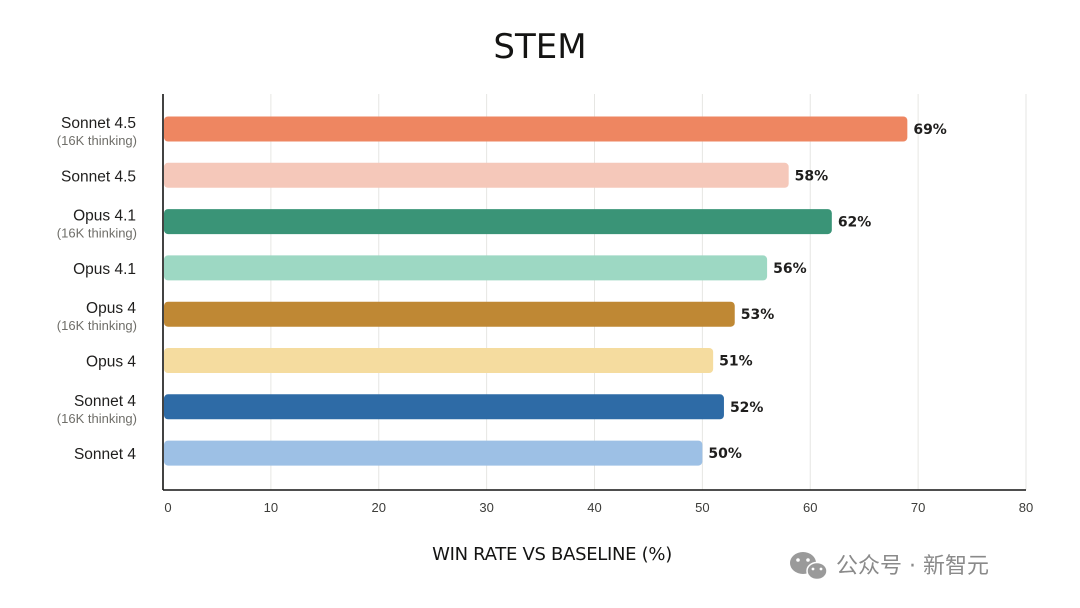 This screenshot has width=1080, height=608. Describe the element at coordinates (725, 454) in the screenshot. I see `value-label: 50%` at that location.